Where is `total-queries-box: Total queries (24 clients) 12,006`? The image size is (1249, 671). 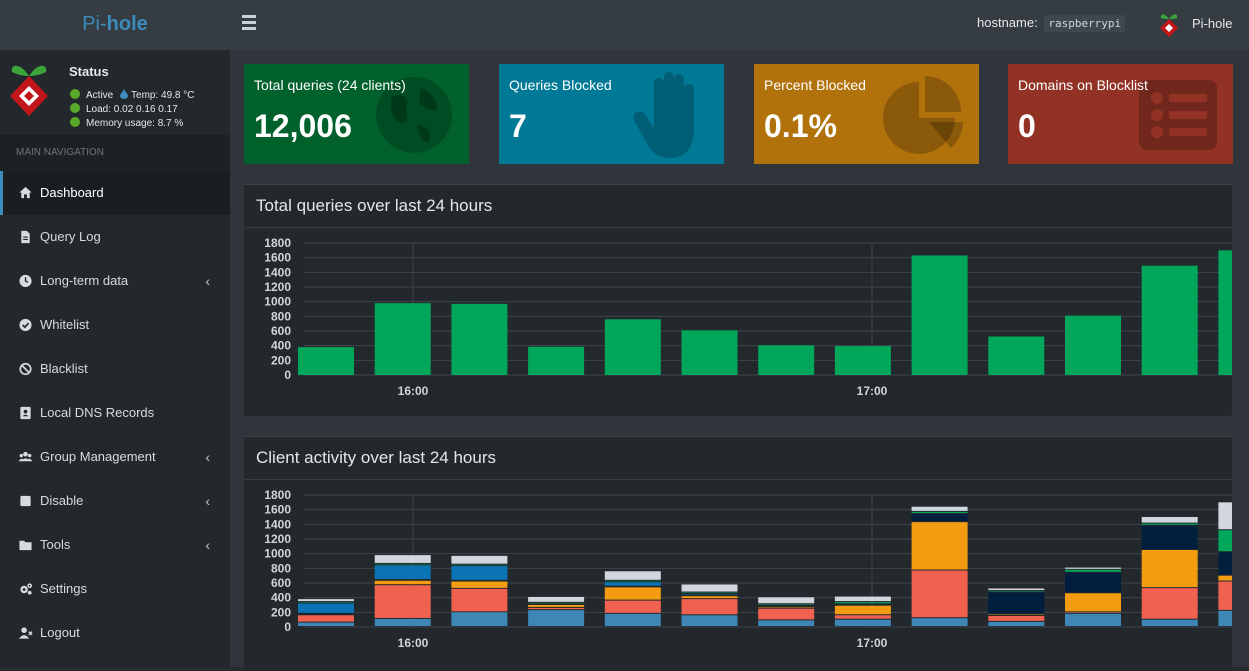 total-queries-box: Total queries (24 clients) 12,006 is located at coordinates (356, 114).